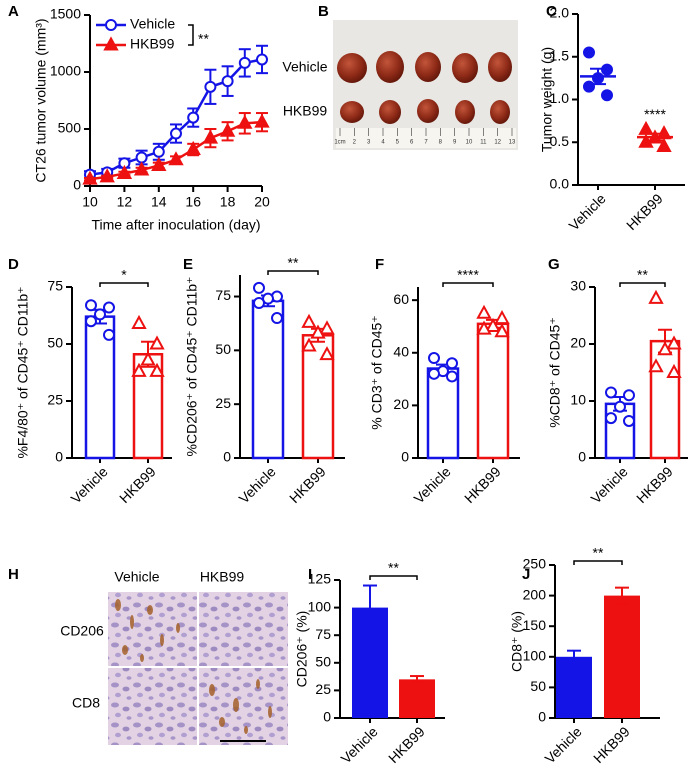 This screenshot has height=784, width=691. What do you see at coordinates (535, 656) in the screenshot?
I see `y-tick-label: 100` at bounding box center [535, 656].